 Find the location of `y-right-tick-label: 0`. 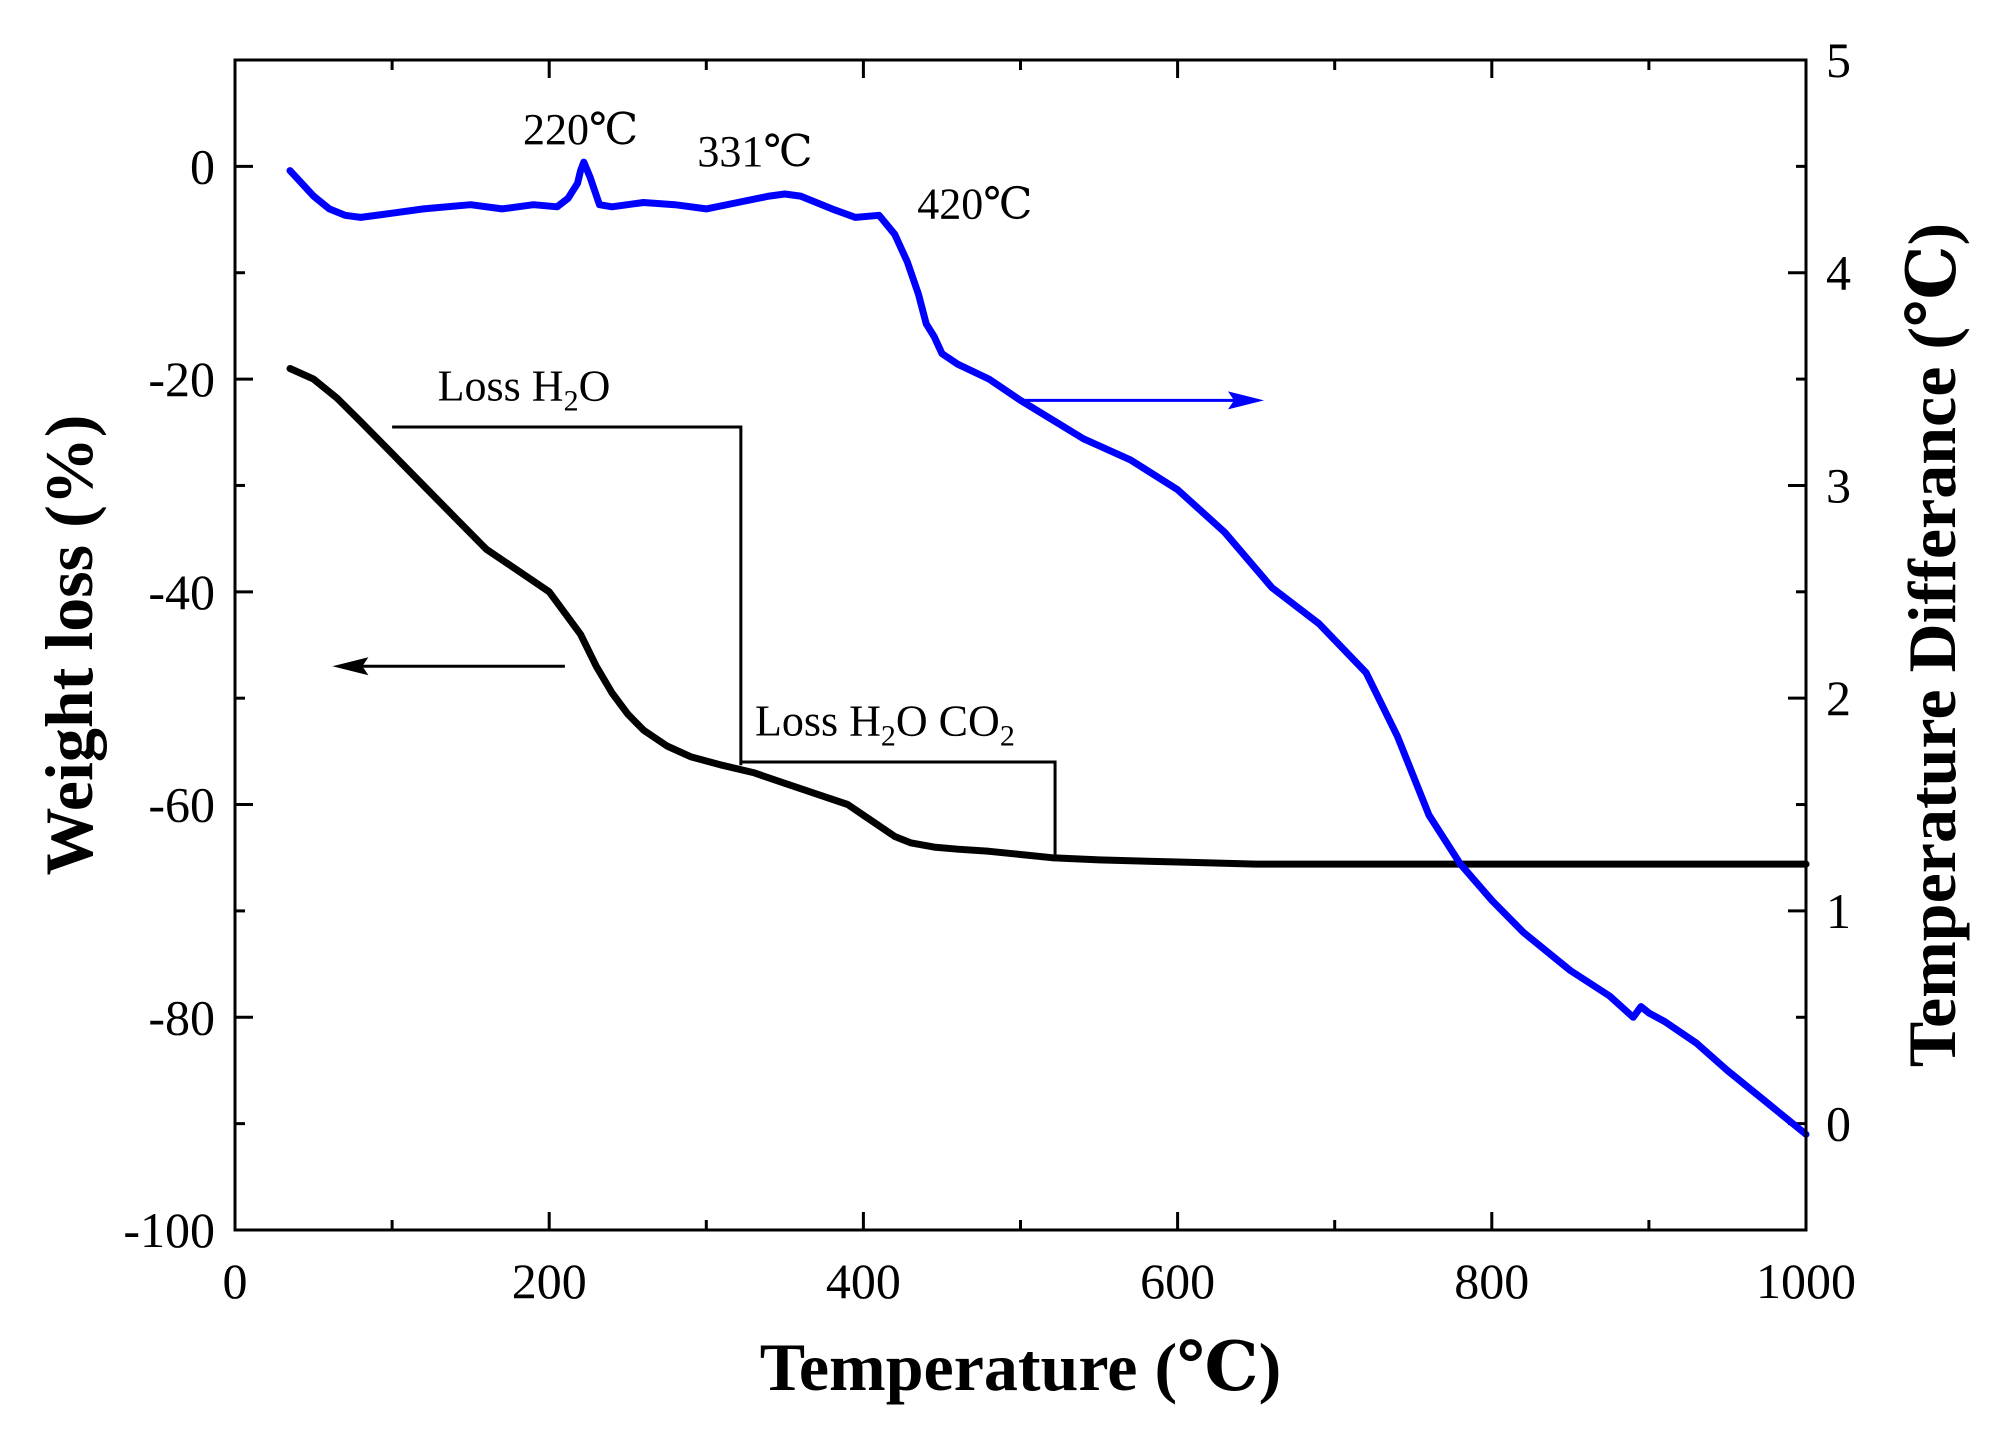

y-right-tick-label: 0 is located at coordinates (1838, 1124).